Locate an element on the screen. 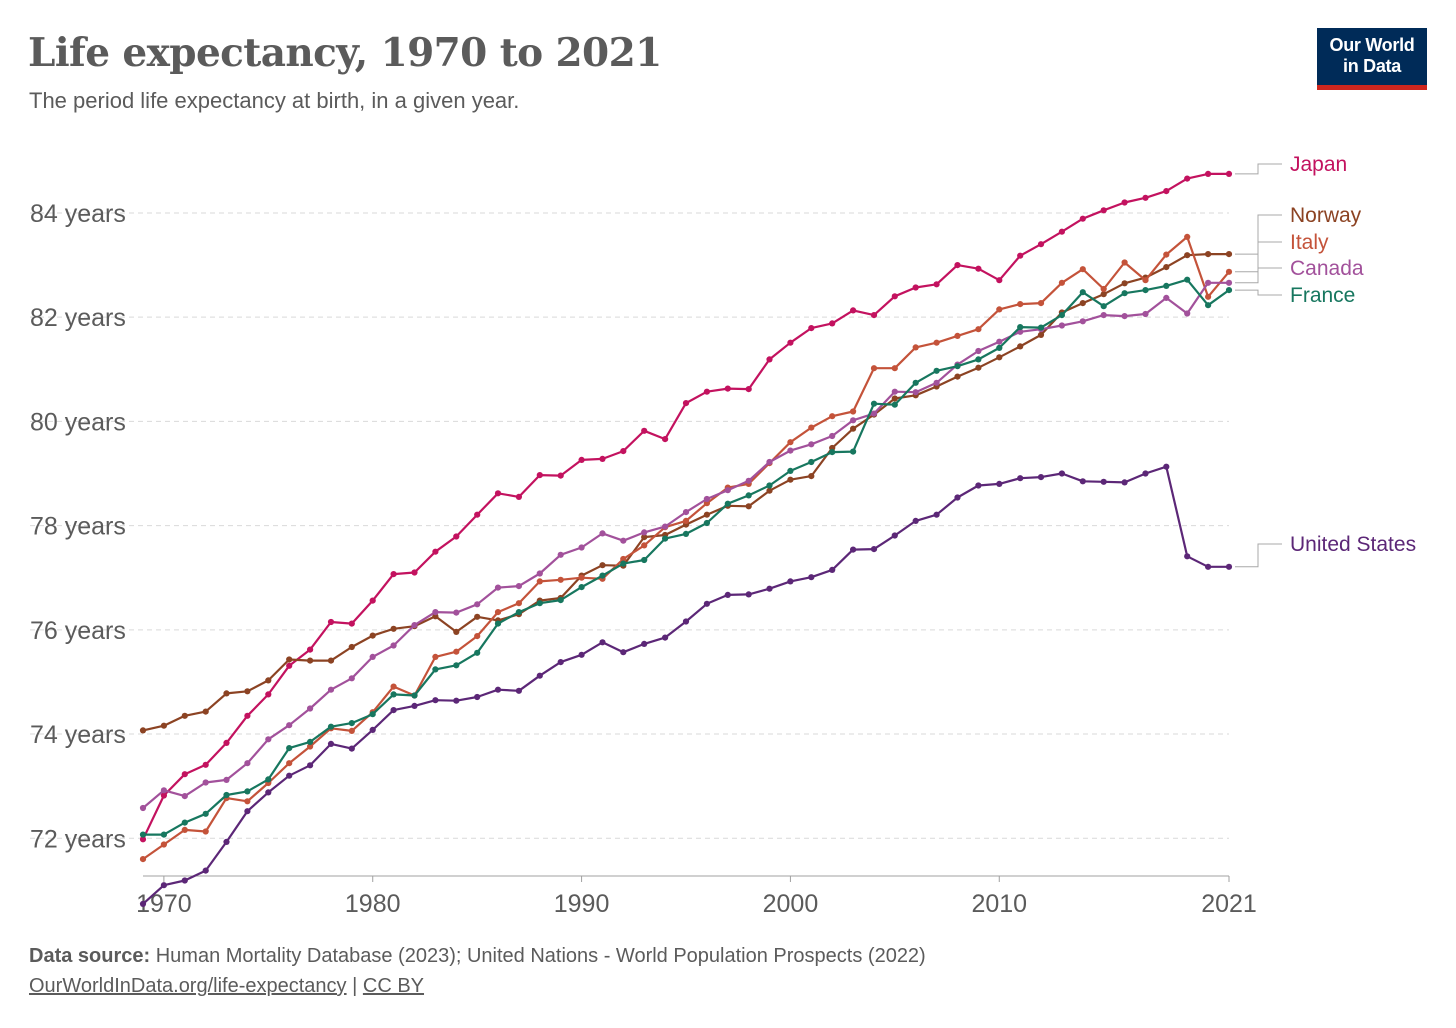 The image size is (1456, 1028). logo-line-2: in Data is located at coordinates (1372, 66).